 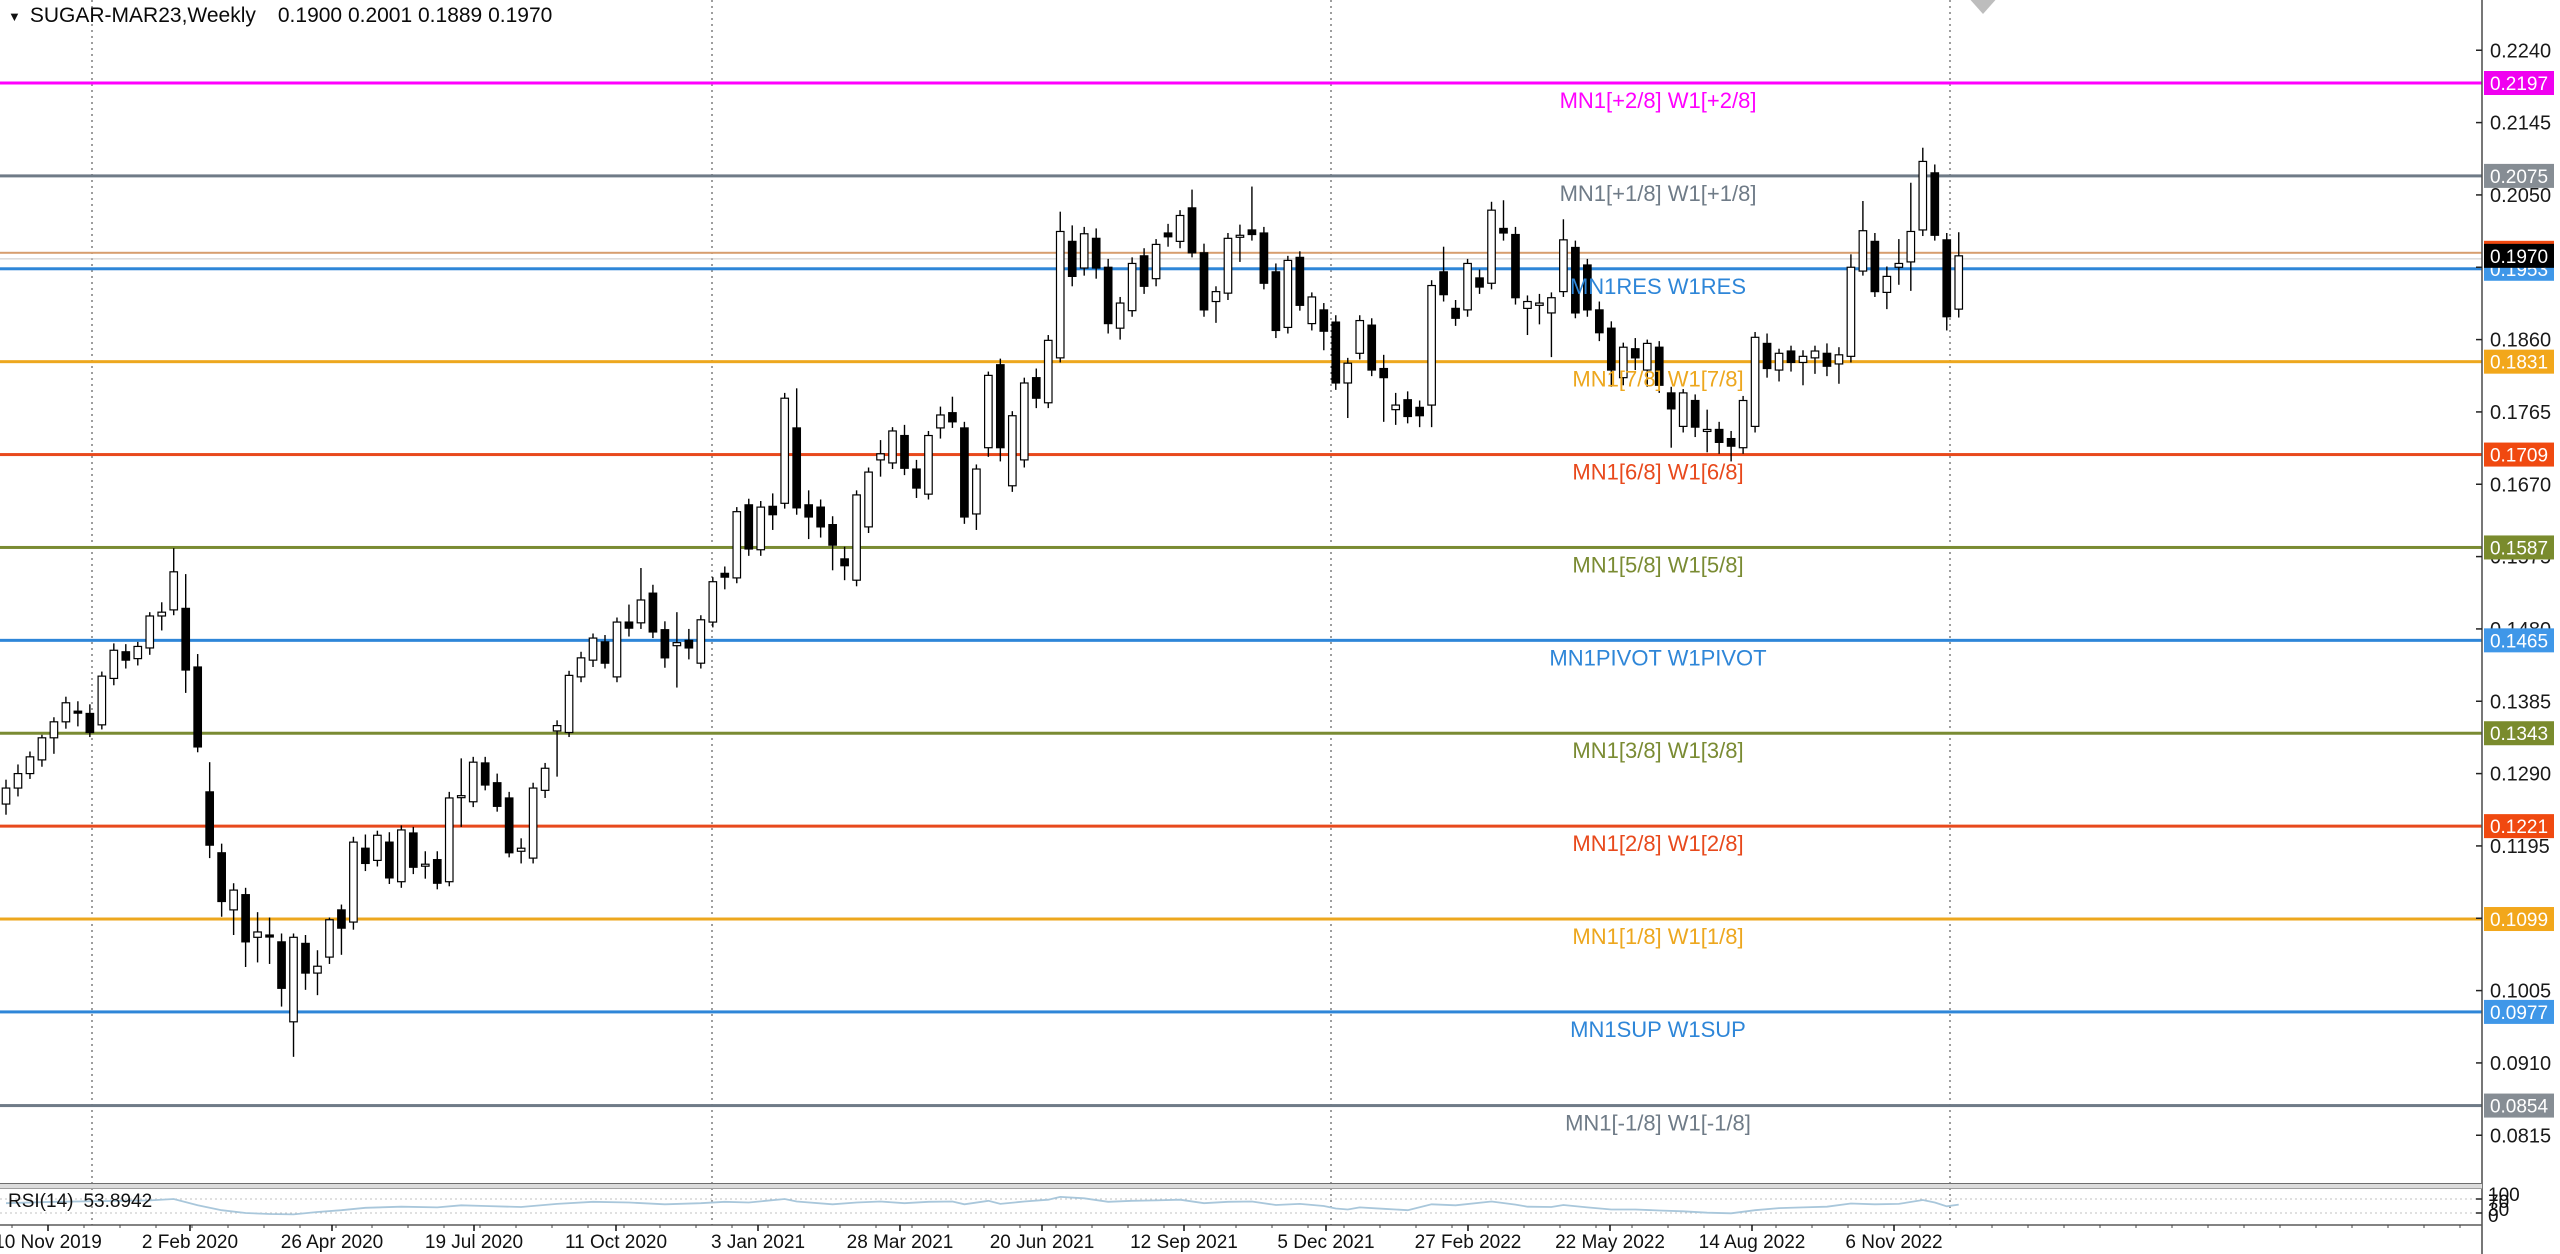 What do you see at coordinates (1657, 843) in the screenshot?
I see `murrey-level-label: MN1[2/8] W1[2/8]` at bounding box center [1657, 843].